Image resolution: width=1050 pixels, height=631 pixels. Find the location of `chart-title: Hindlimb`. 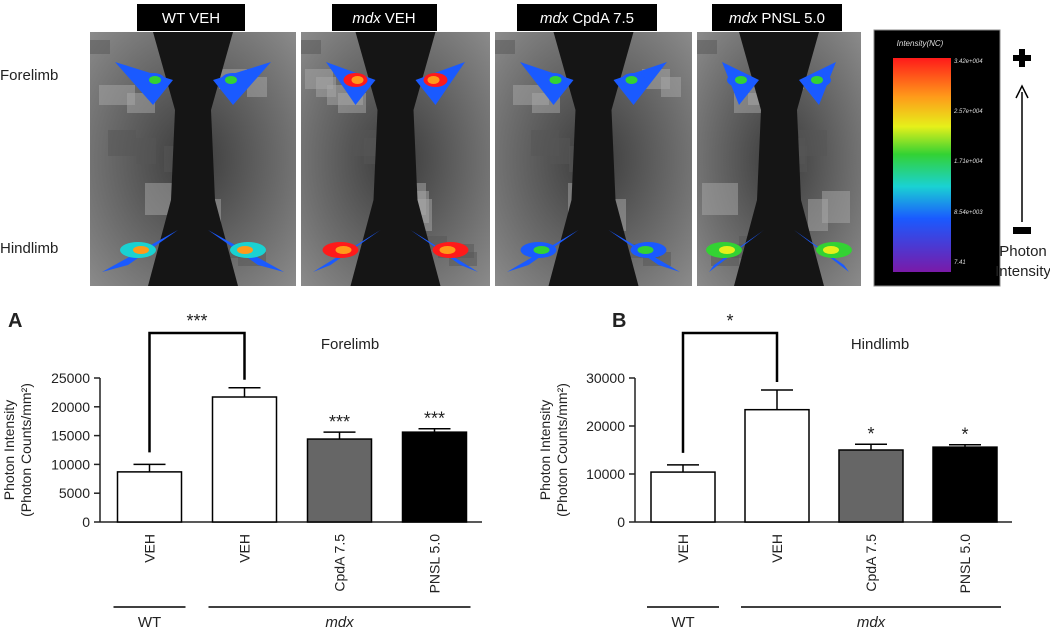

chart-title: Hindlimb is located at coordinates (880, 344).